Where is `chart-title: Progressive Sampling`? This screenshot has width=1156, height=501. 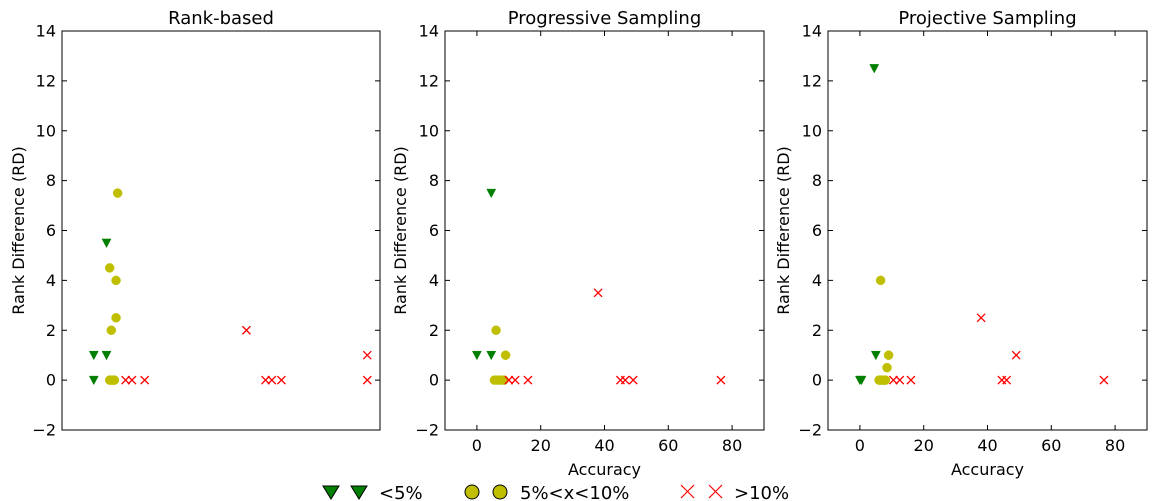
chart-title: Progressive Sampling is located at coordinates (605, 18).